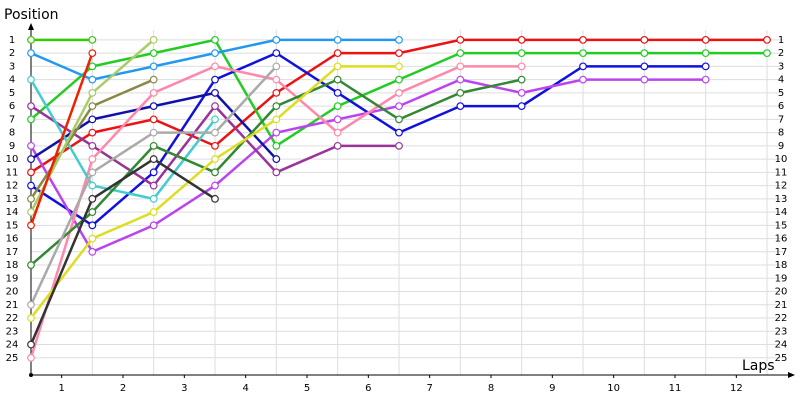 The width and height of the screenshot is (800, 400). Describe the element at coordinates (781, 212) in the screenshot. I see `y-tick-label-right: 14` at that location.